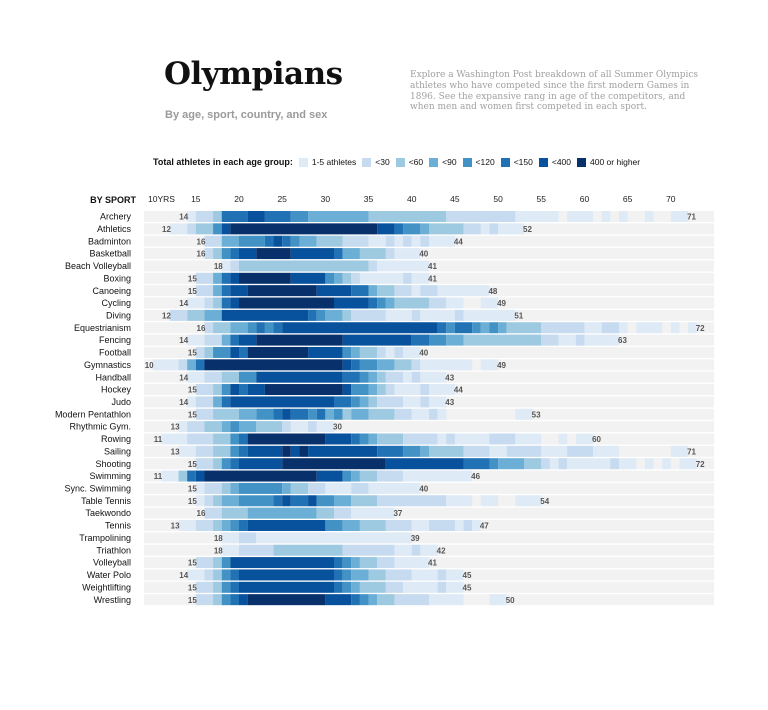  Describe the element at coordinates (467, 575) in the screenshot. I see `max-age-label: 45` at that location.